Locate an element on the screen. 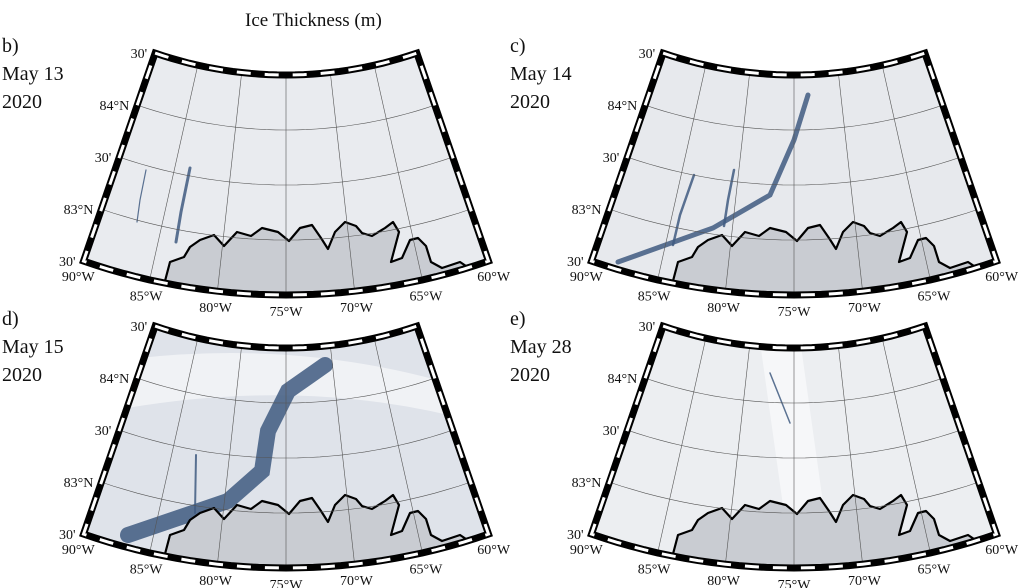  panel-date: May 14 is located at coordinates (541, 74).